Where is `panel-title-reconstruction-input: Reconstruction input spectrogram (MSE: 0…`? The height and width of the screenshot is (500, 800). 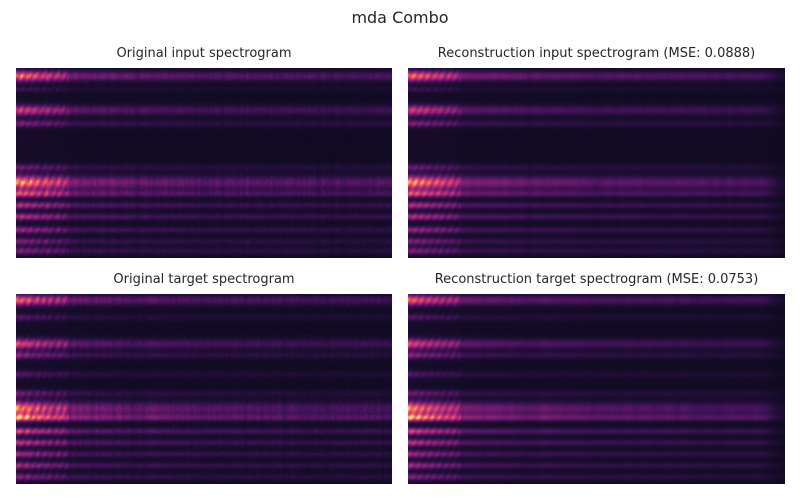 panel-title-reconstruction-input: Reconstruction input spectrogram (MSE: 0… is located at coordinates (596, 53).